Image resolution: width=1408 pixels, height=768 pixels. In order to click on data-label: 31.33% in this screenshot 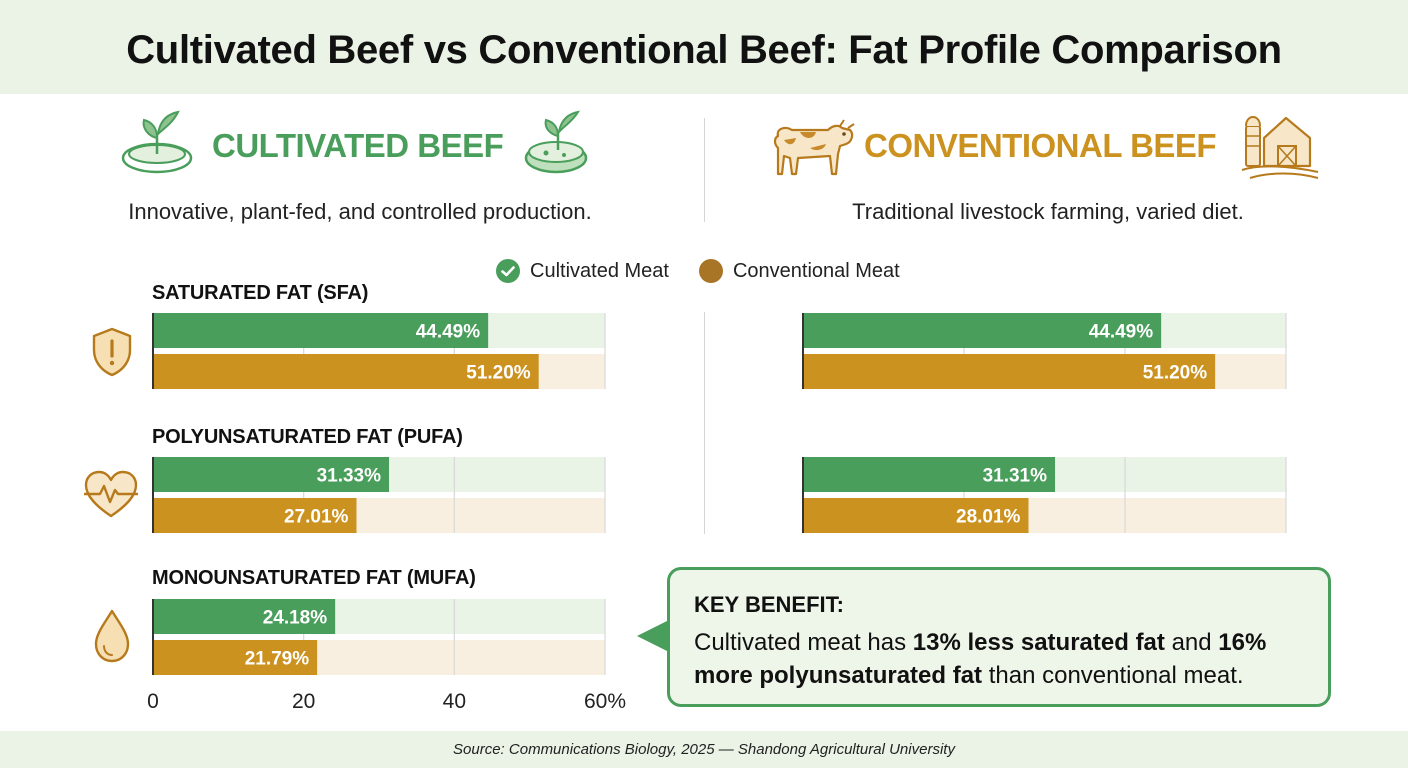, I will do `click(349, 476)`.